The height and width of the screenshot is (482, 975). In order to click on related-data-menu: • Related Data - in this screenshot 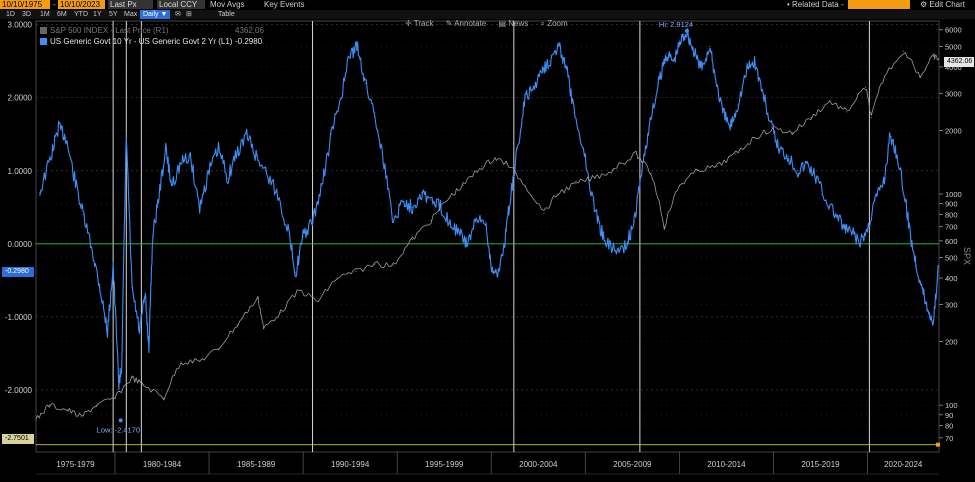, I will do `click(815, 4)`.